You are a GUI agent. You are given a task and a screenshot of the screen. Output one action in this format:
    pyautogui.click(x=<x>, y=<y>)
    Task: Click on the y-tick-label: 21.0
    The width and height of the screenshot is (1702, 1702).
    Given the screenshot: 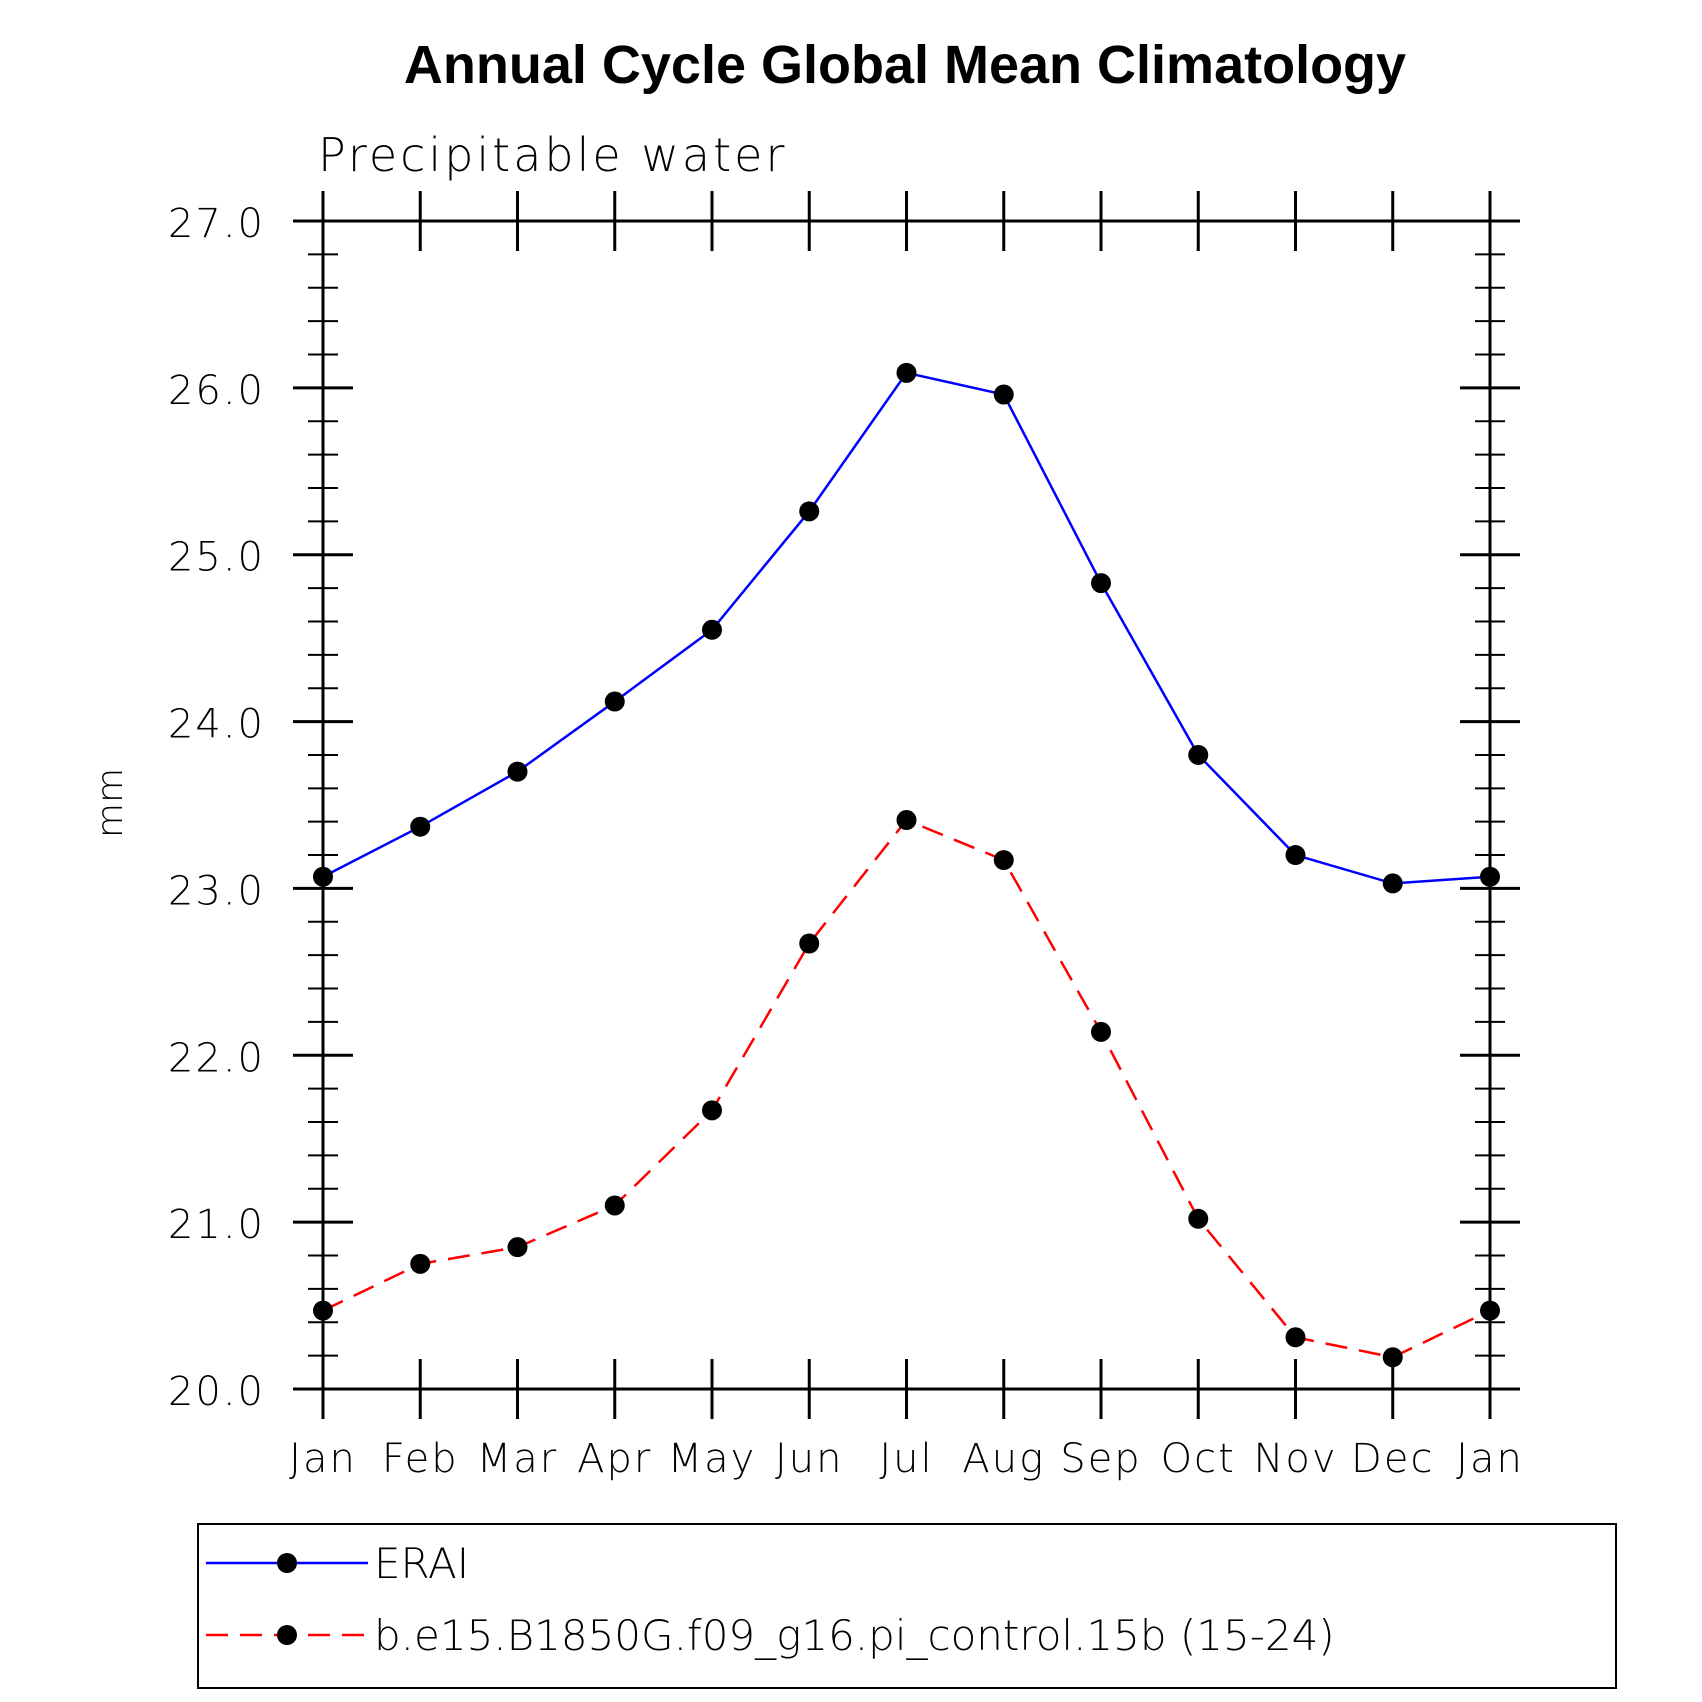 What is the action you would take?
    pyautogui.click(x=216, y=1225)
    